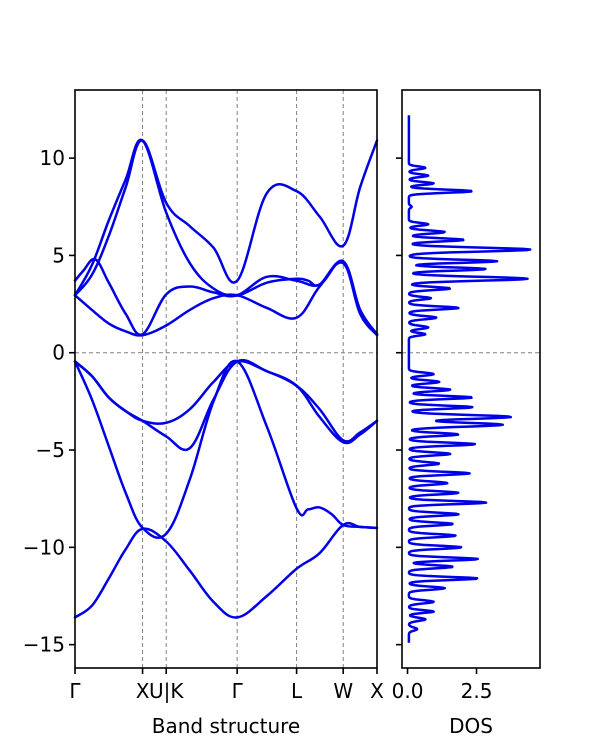  Describe the element at coordinates (44, 645) in the screenshot. I see `y-tick-label: −15` at that location.